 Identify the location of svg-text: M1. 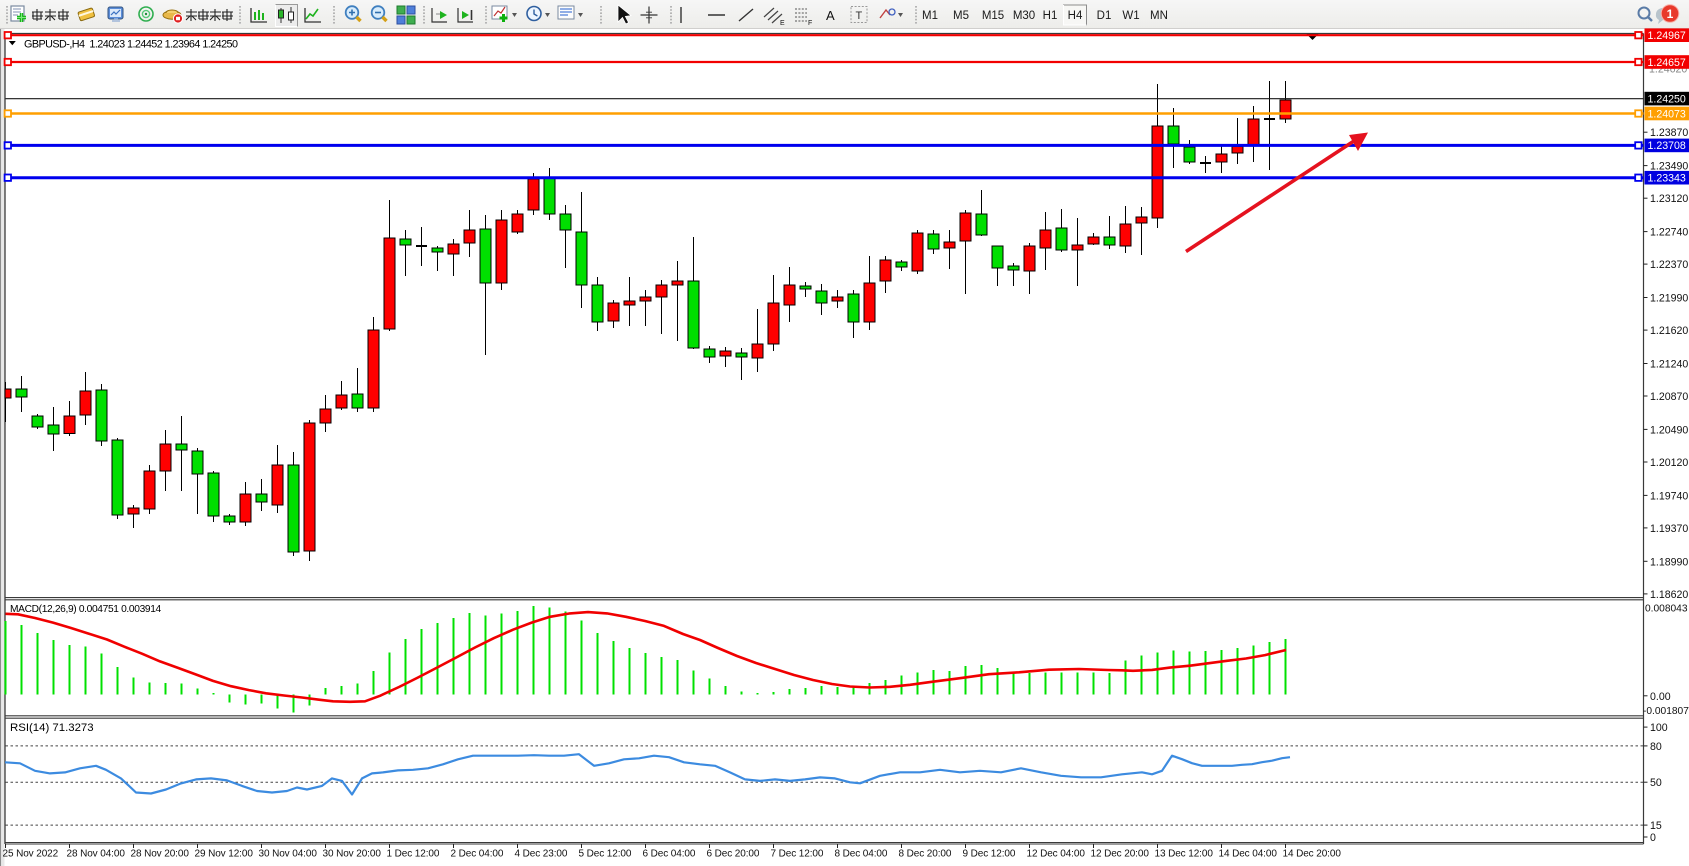
(930, 16).